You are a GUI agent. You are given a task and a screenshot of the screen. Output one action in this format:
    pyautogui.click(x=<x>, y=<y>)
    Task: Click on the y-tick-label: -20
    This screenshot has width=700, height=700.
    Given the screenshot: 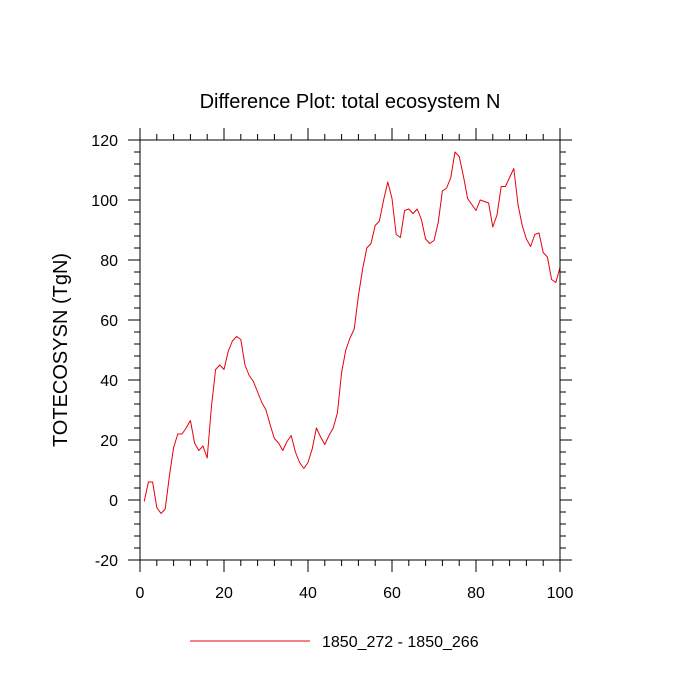 What is the action you would take?
    pyautogui.click(x=106, y=561)
    